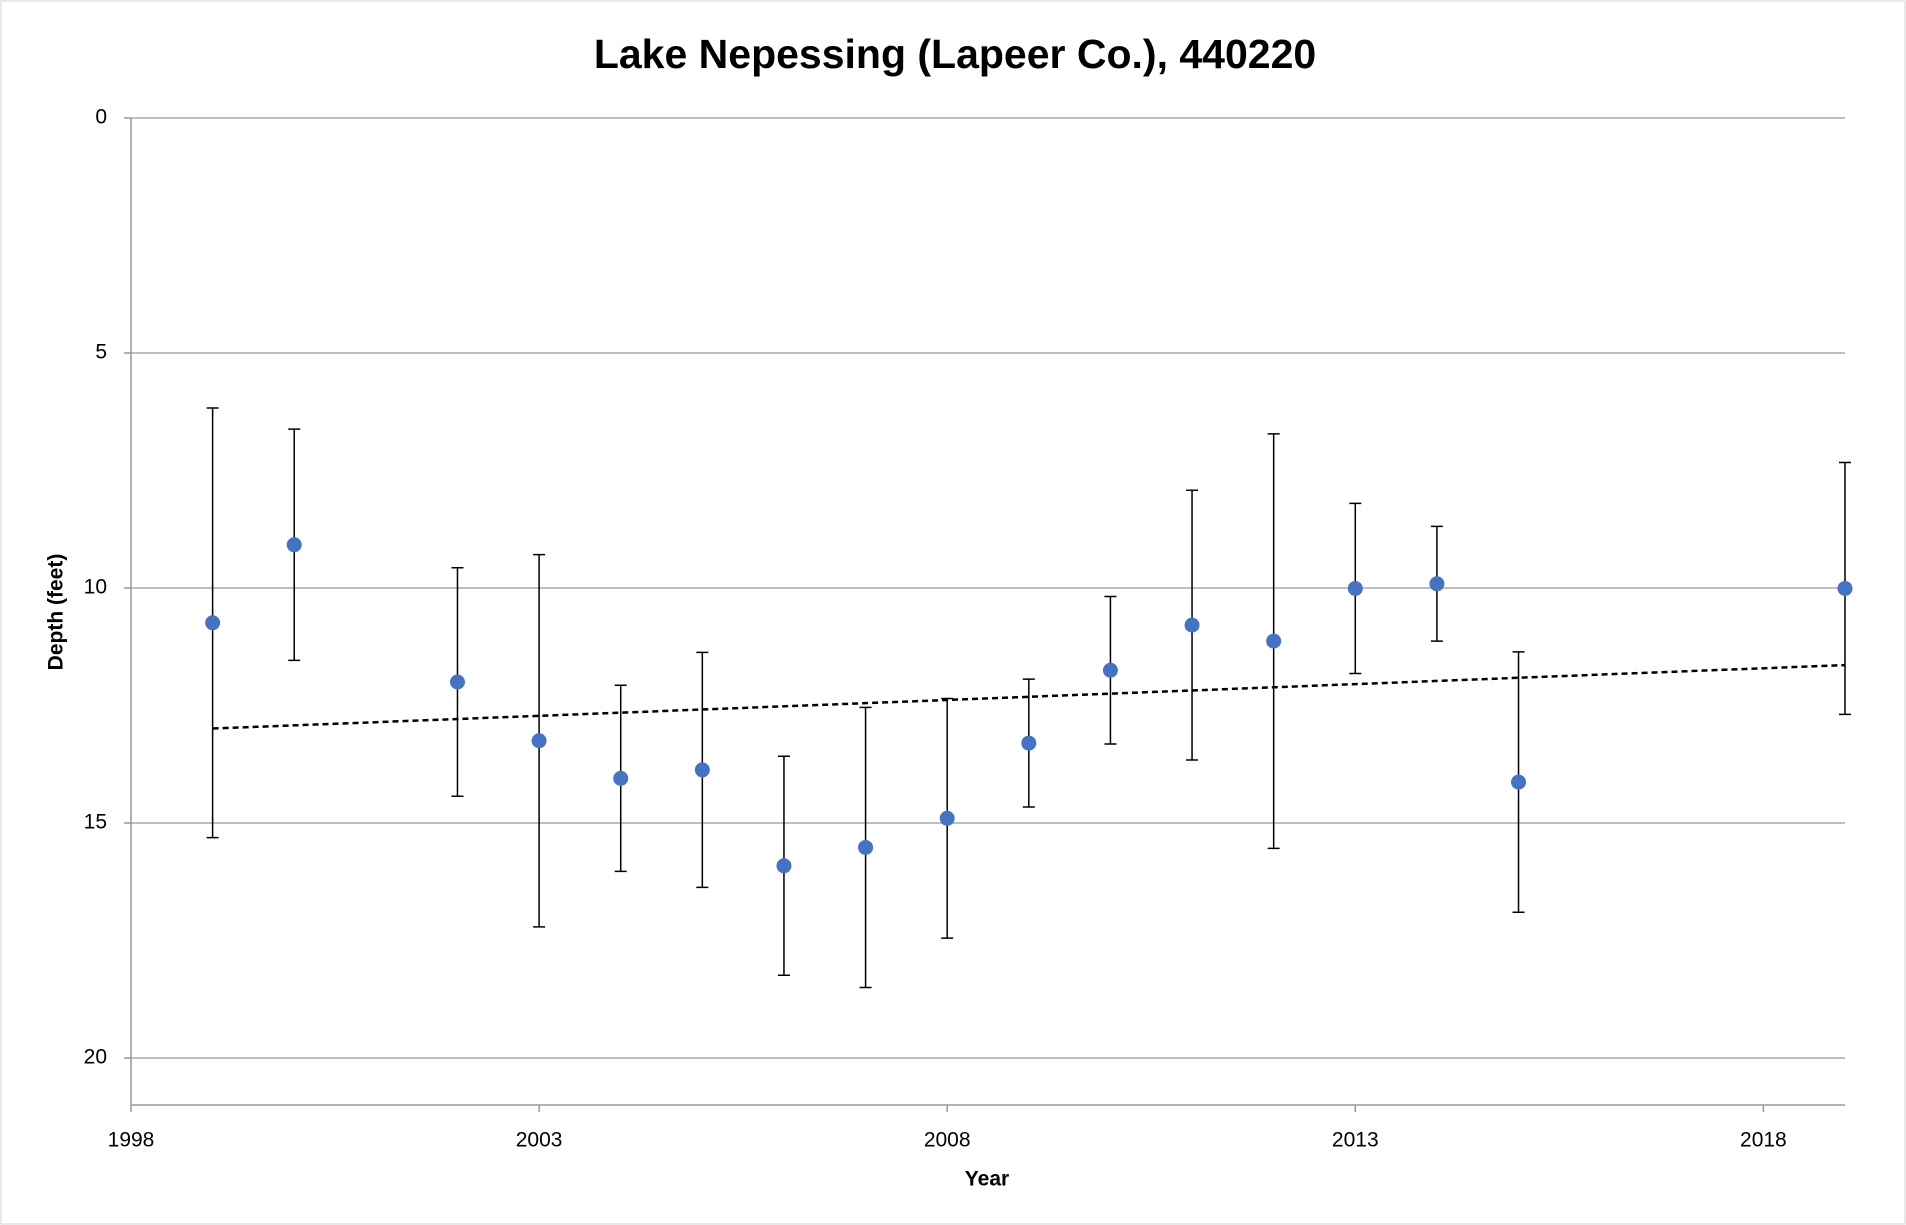 The image size is (1906, 1225). What do you see at coordinates (101, 352) in the screenshot?
I see `y-tick-label: 5` at bounding box center [101, 352].